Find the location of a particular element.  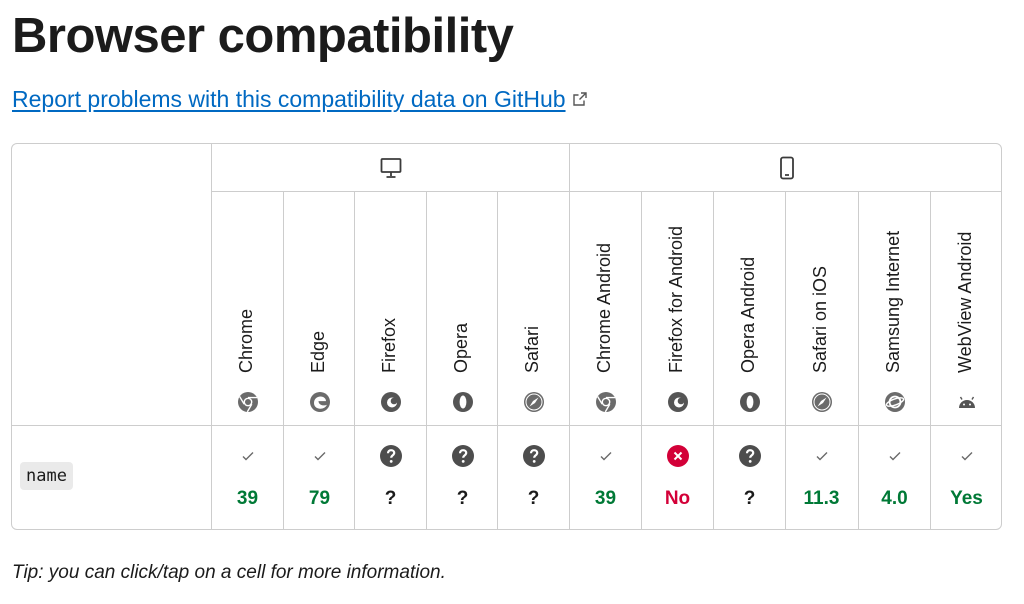

edge-icon is located at coordinates (319, 402).